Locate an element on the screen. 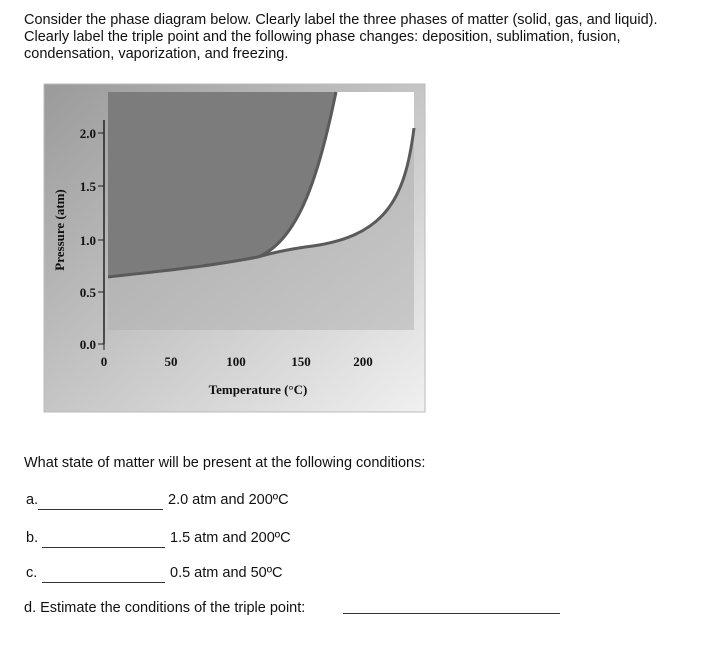 The image size is (708, 648). phase-boundary is located at coordinates (336, 193).